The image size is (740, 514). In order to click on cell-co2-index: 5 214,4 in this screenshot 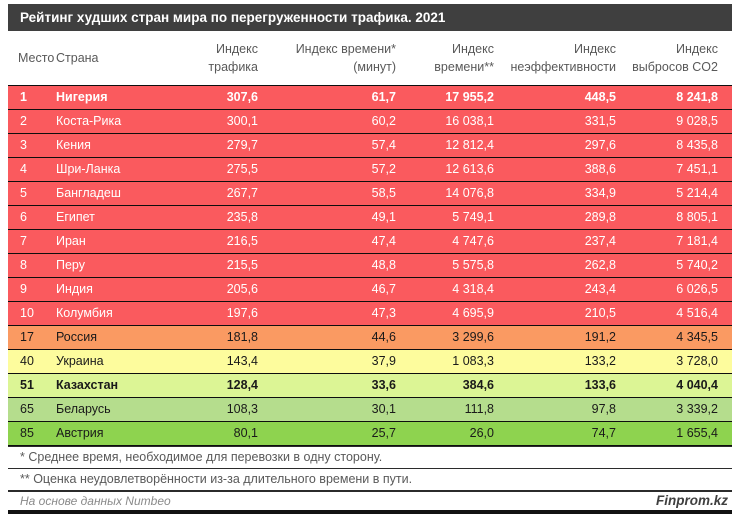, I will do `click(697, 193)`.